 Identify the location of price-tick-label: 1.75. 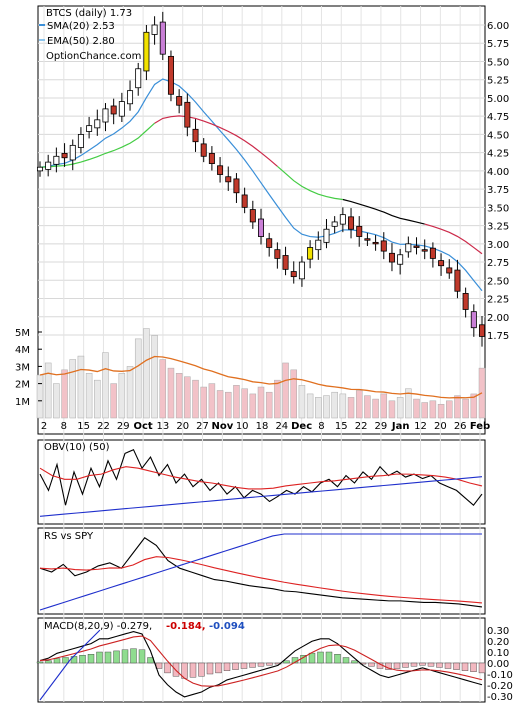
(498, 336).